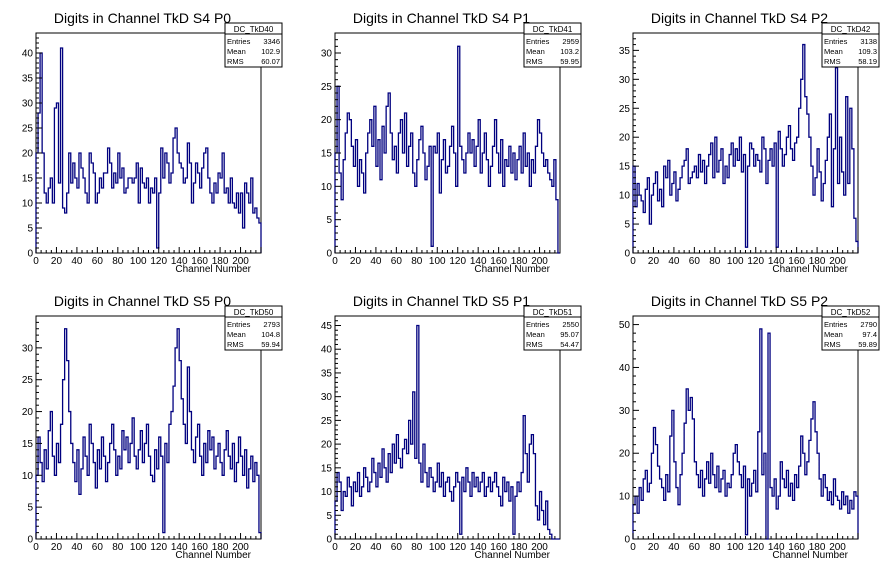 The width and height of the screenshot is (896, 574). What do you see at coordinates (270, 61) in the screenshot?
I see `stats-value-rms: 60.07` at bounding box center [270, 61].